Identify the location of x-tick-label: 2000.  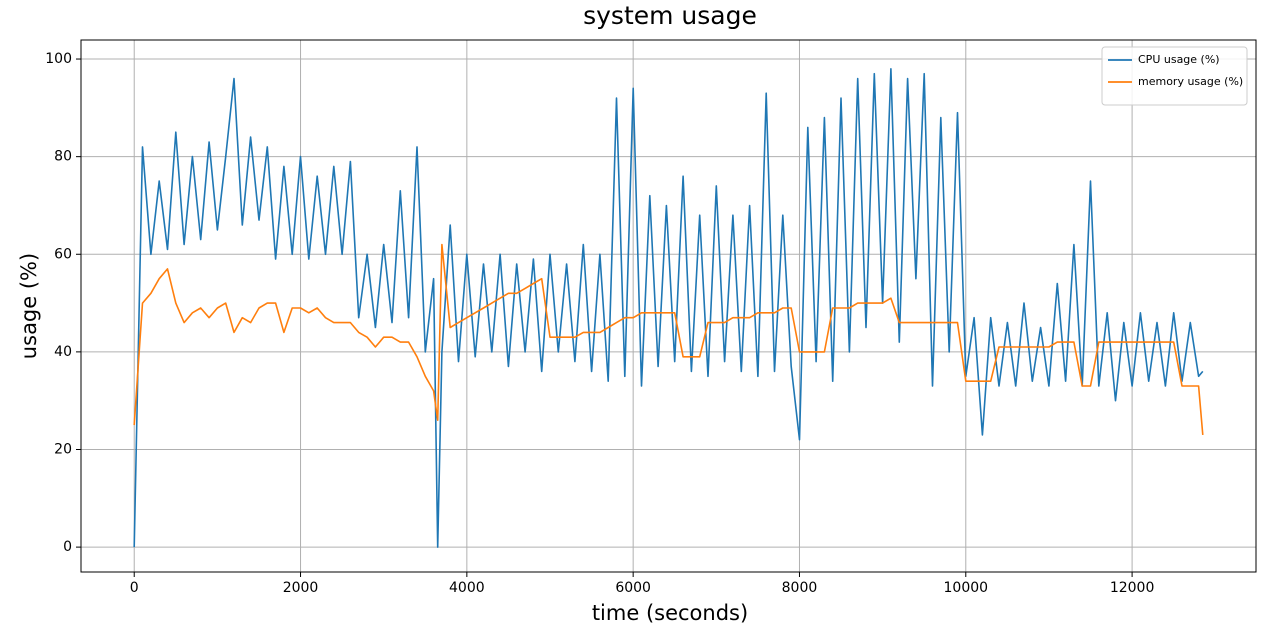
(301, 588).